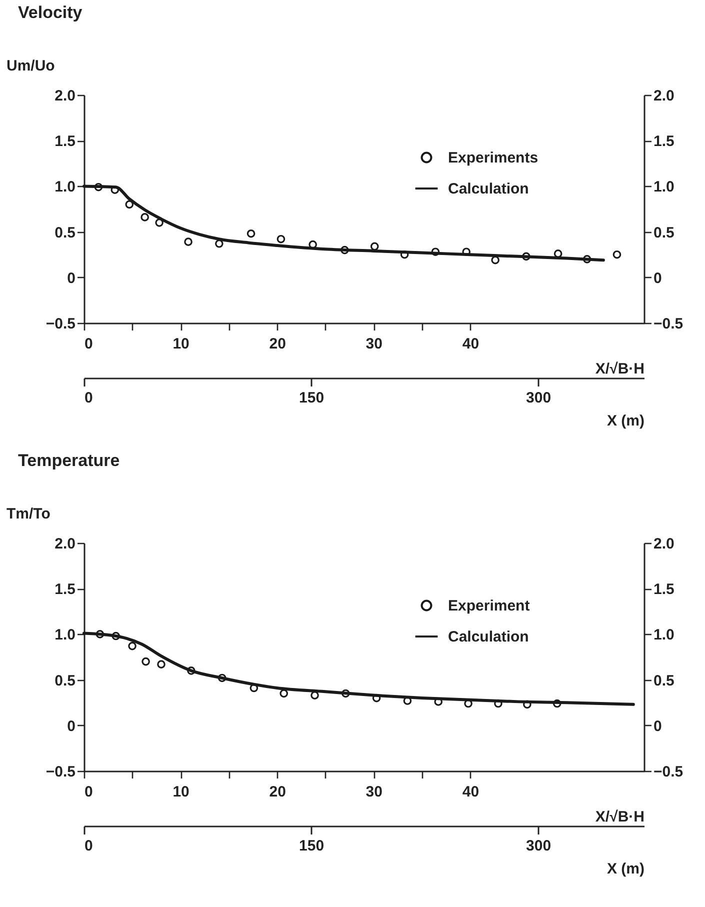 The height and width of the screenshot is (907, 705). Describe the element at coordinates (489, 606) in the screenshot. I see `legend-label: Experiment` at that location.